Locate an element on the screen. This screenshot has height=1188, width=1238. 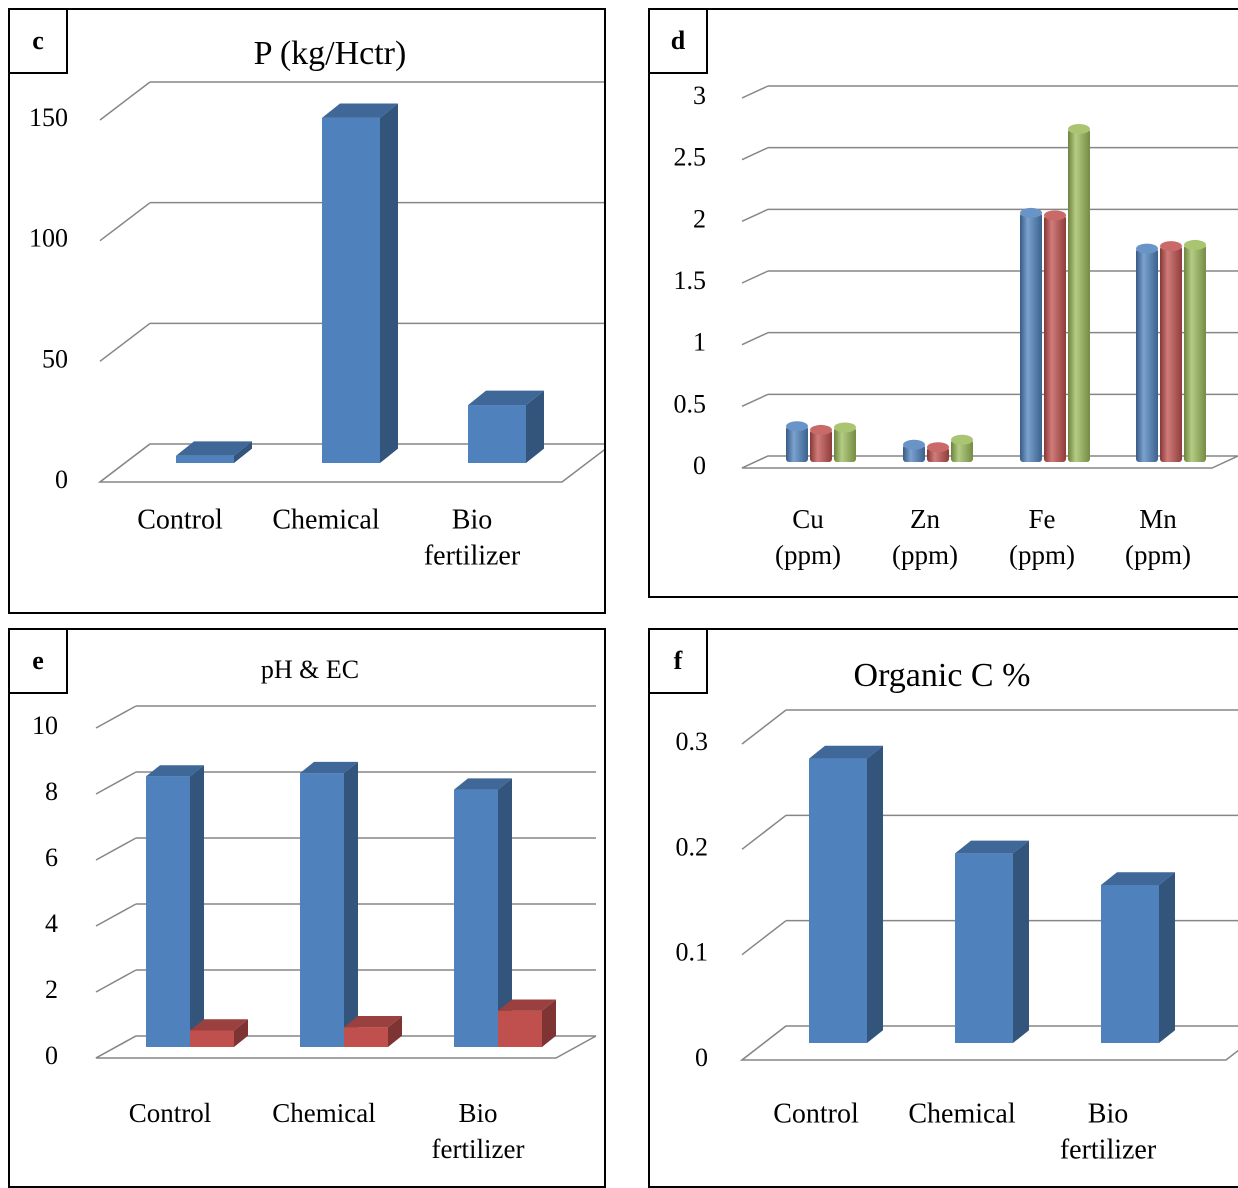
x-tick-label: Zn is located at coordinates (925, 519).